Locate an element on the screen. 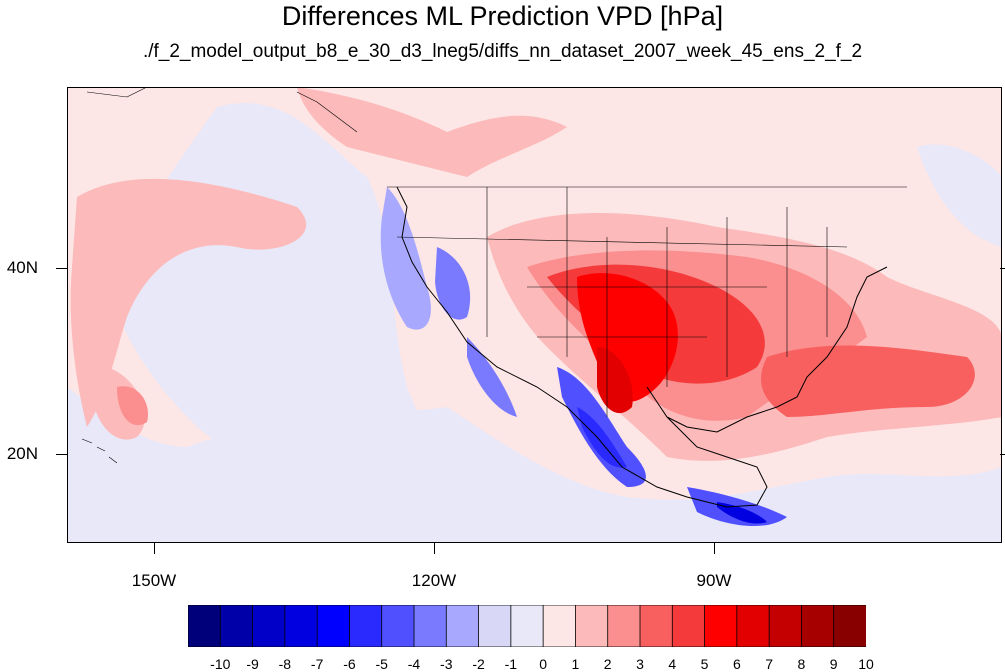  field-baja-blue is located at coordinates (492, 377).